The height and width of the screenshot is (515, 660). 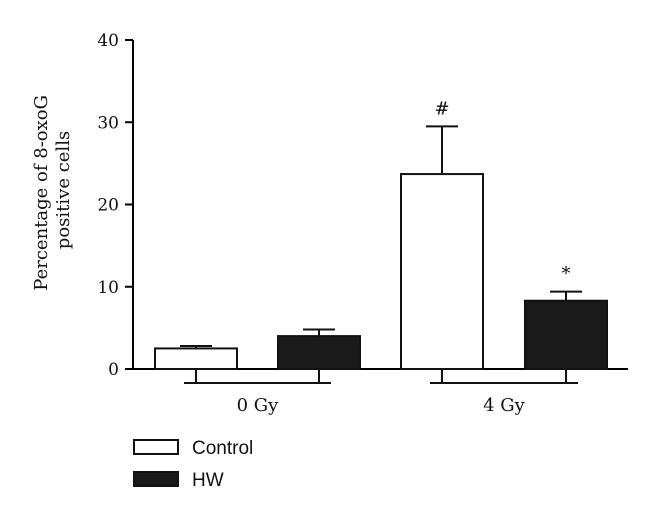 What do you see at coordinates (108, 123) in the screenshot?
I see `y-tick-label-30: 30` at bounding box center [108, 123].